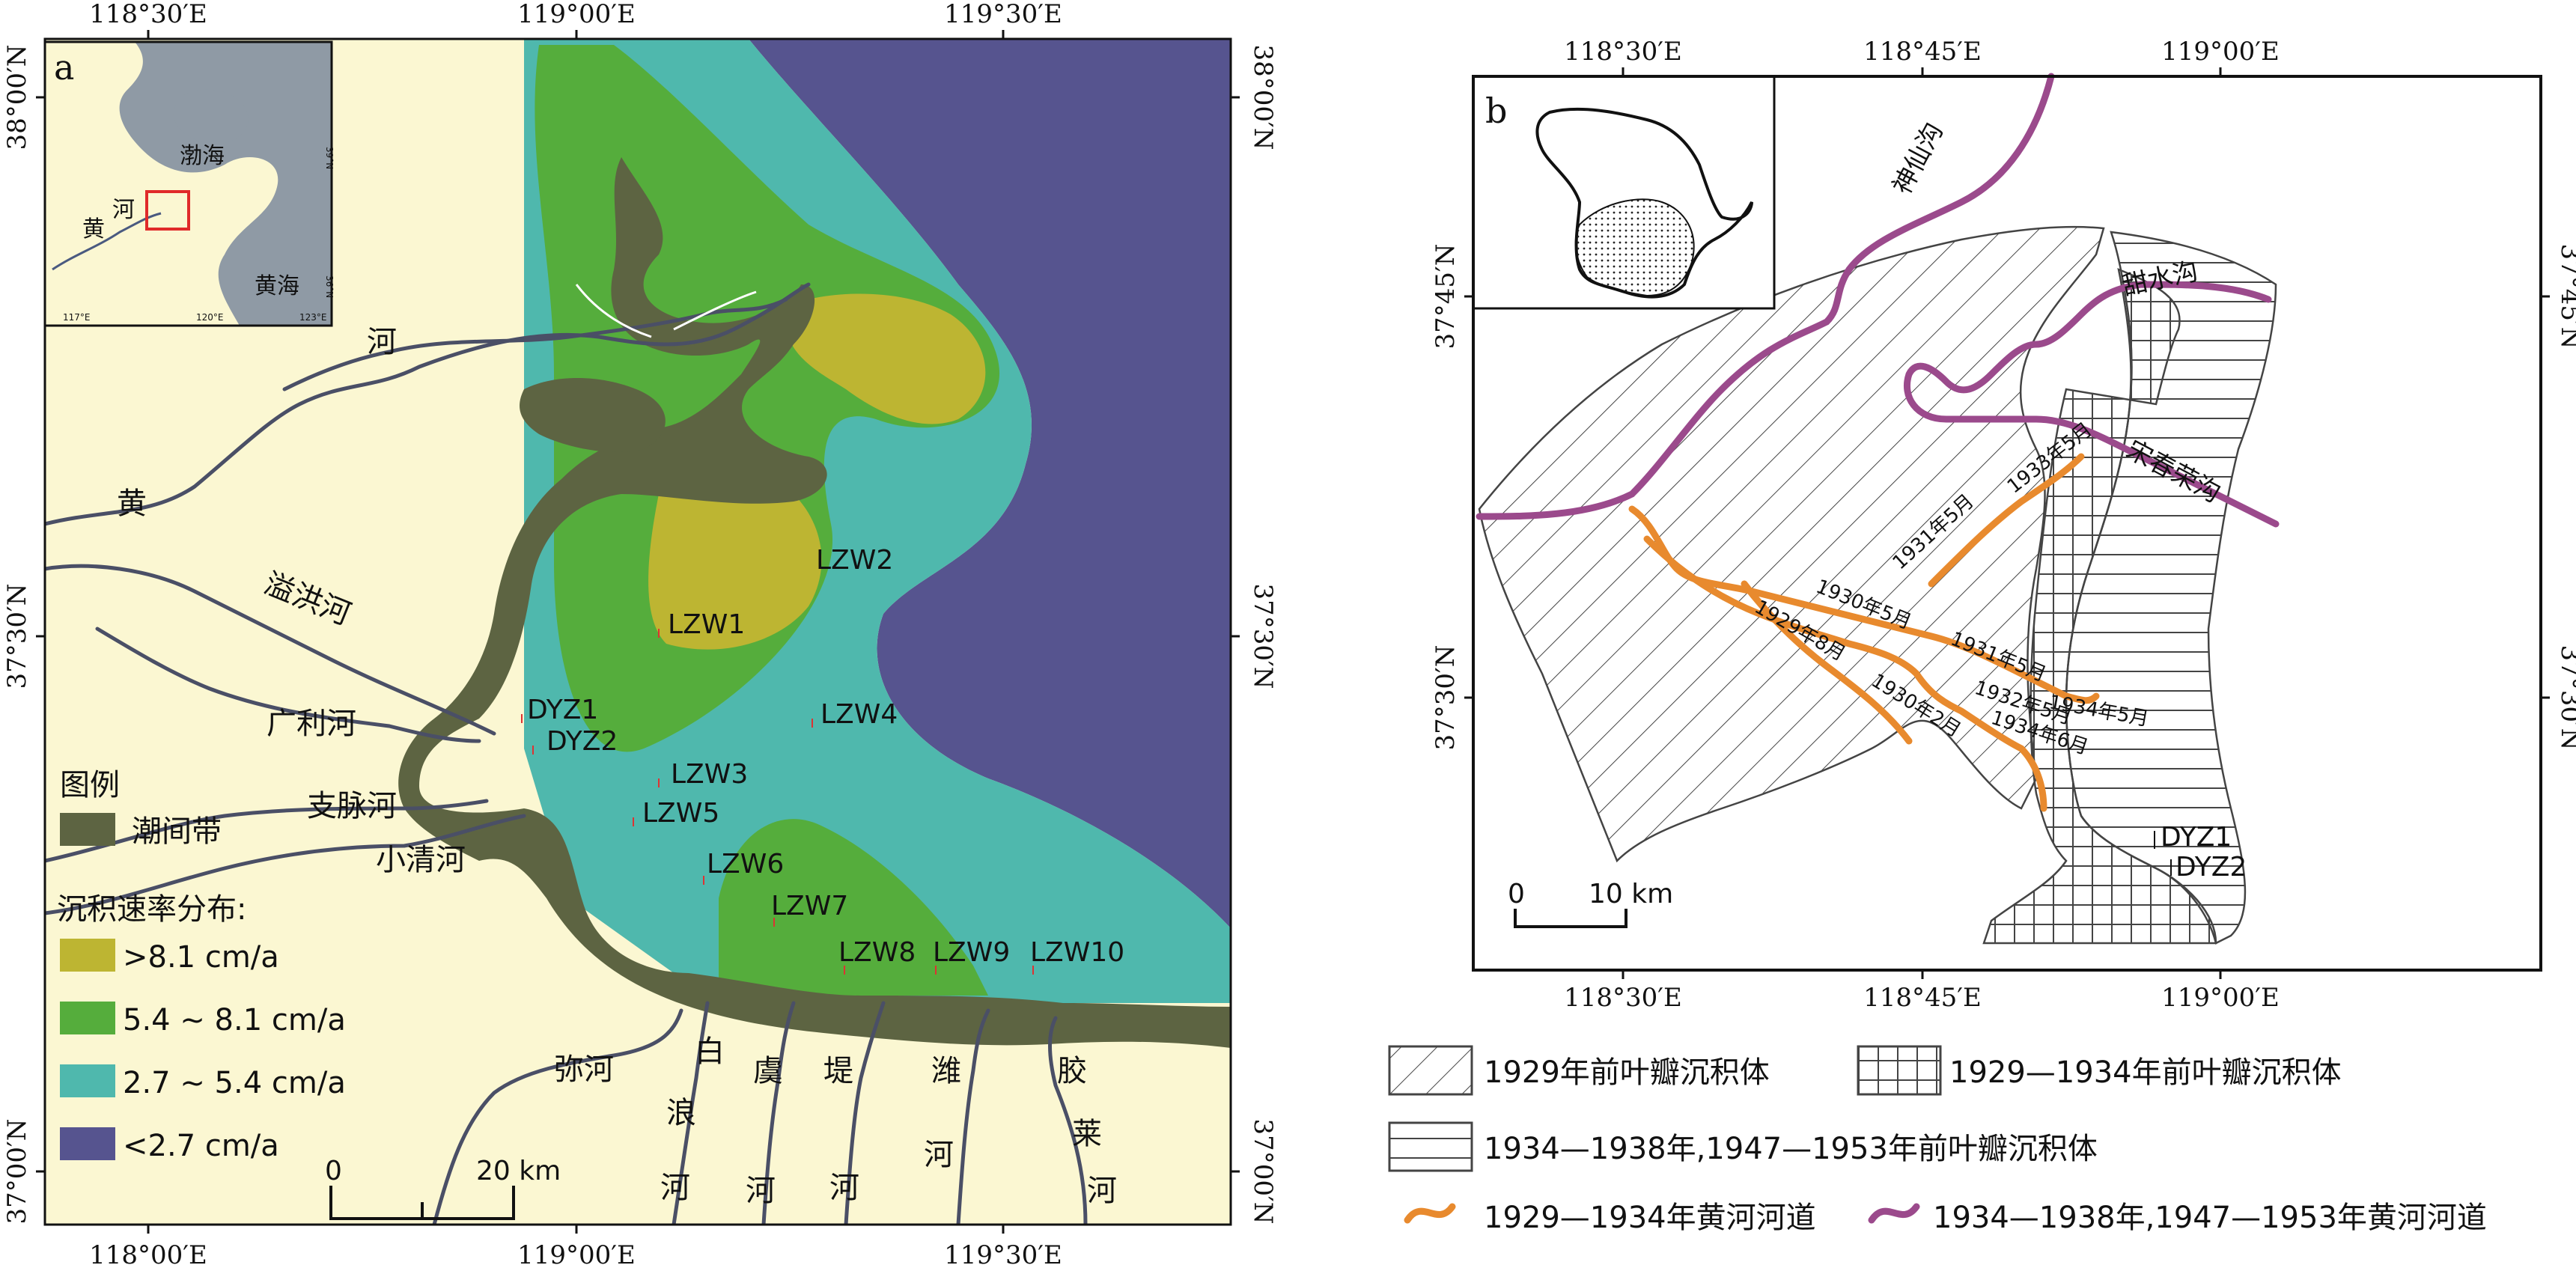  I want to click on legend-intertidal: 潮间带, so click(177, 831).